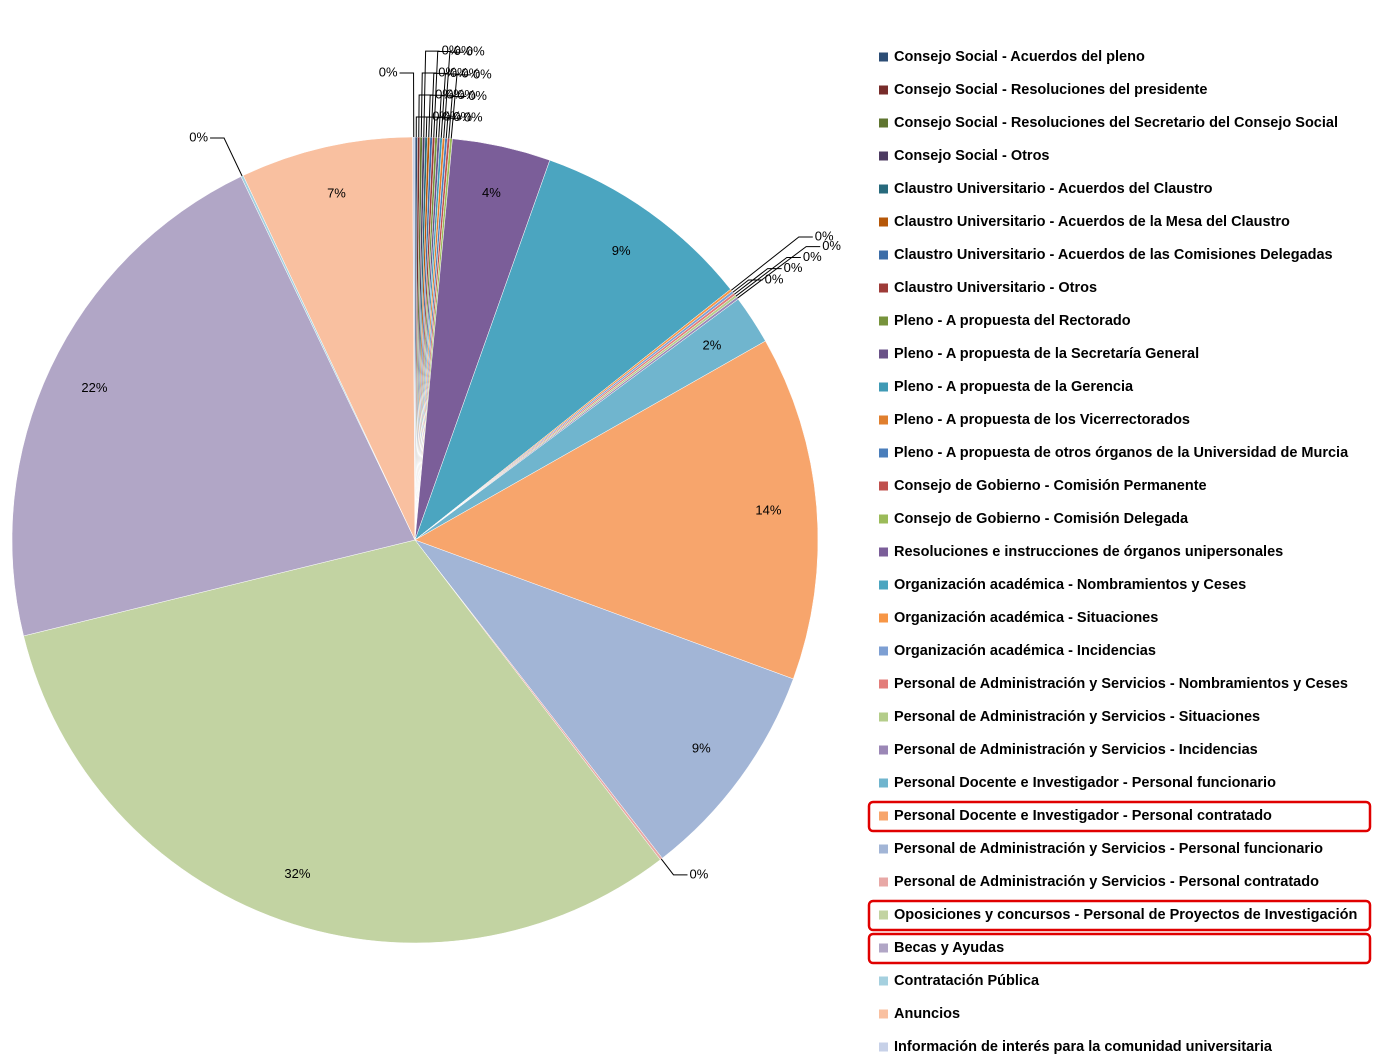 The image size is (1378, 1056). Describe the element at coordinates (949, 948) in the screenshot. I see `legend-label: Becas y Ayudas` at that location.